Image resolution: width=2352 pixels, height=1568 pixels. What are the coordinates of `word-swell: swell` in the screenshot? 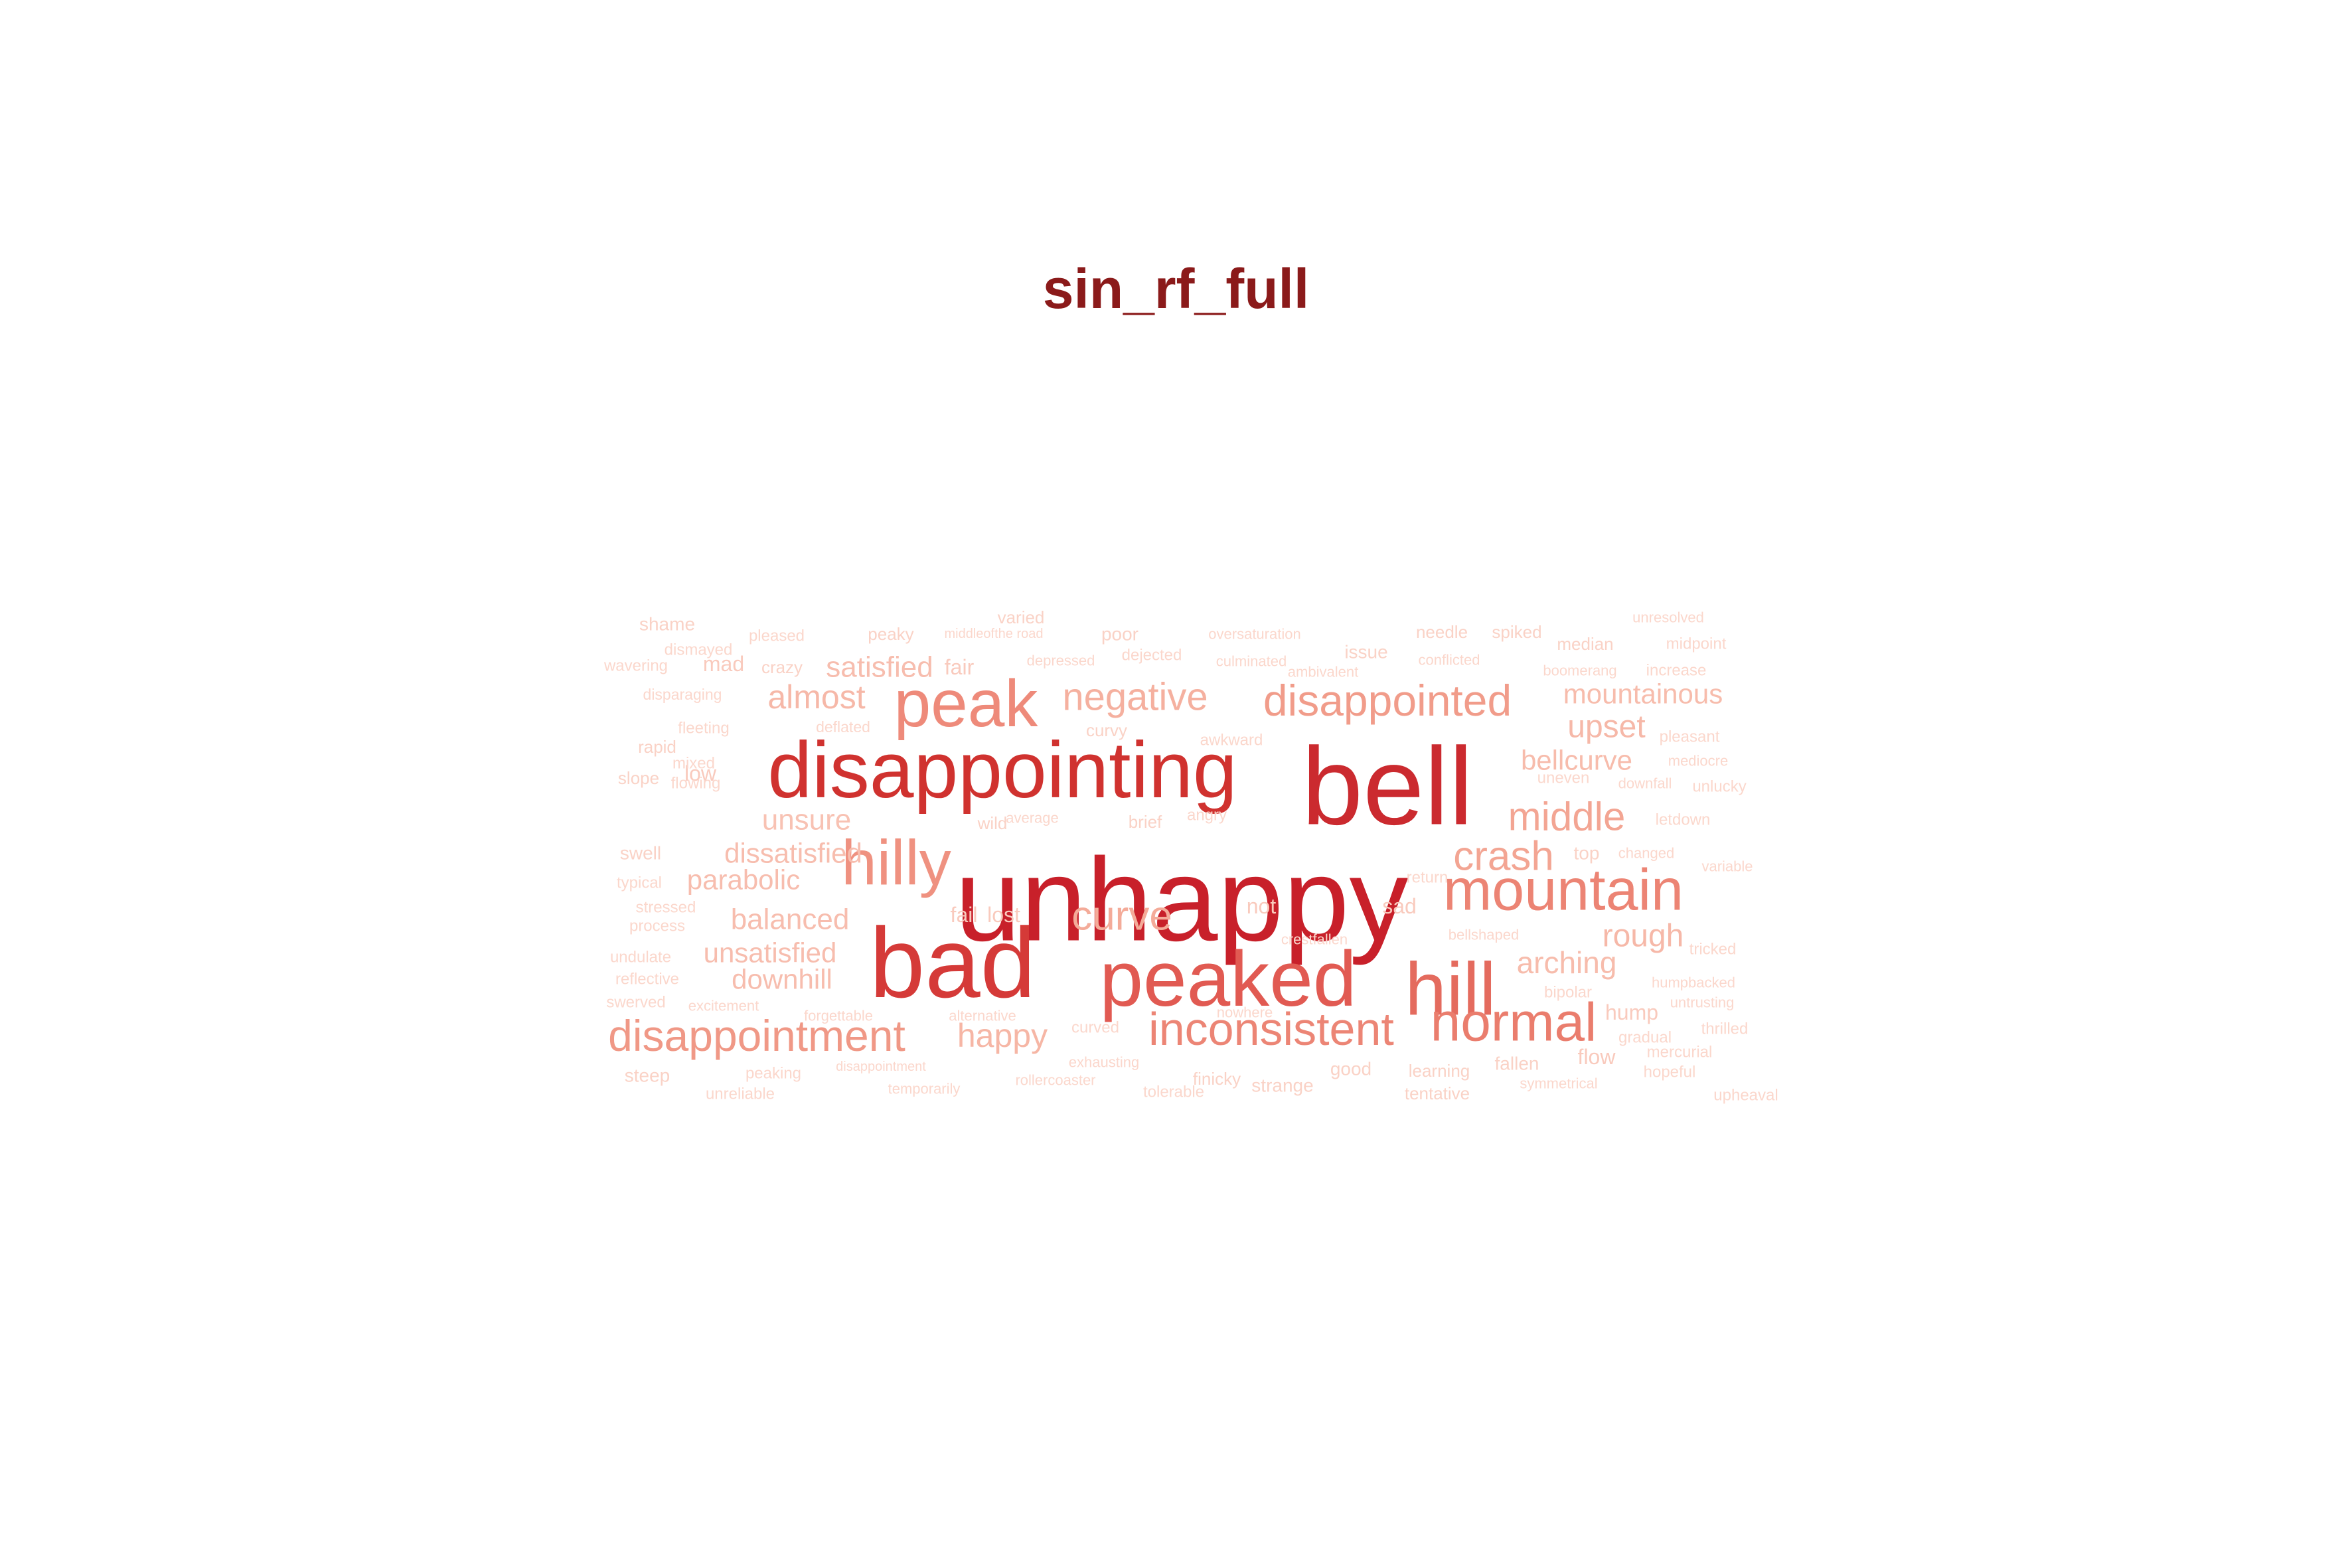 It's located at (640, 854).